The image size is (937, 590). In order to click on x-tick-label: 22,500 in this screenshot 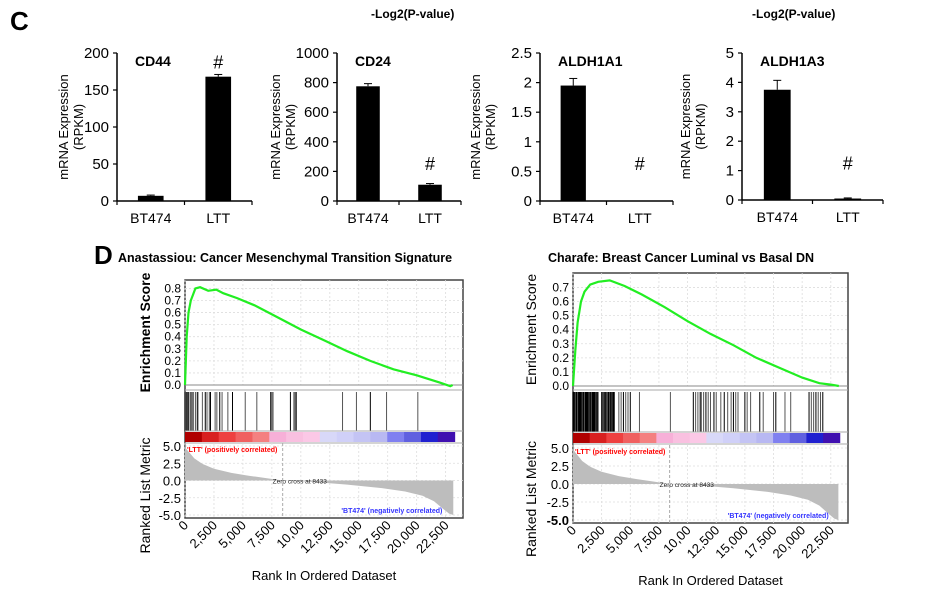, I will do `click(432, 537)`.